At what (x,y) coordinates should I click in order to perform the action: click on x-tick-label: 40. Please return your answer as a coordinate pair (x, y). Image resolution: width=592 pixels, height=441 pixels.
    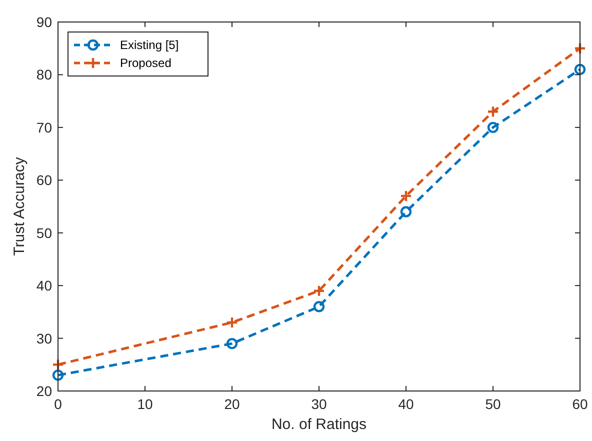
    Looking at the image, I should click on (406, 404).